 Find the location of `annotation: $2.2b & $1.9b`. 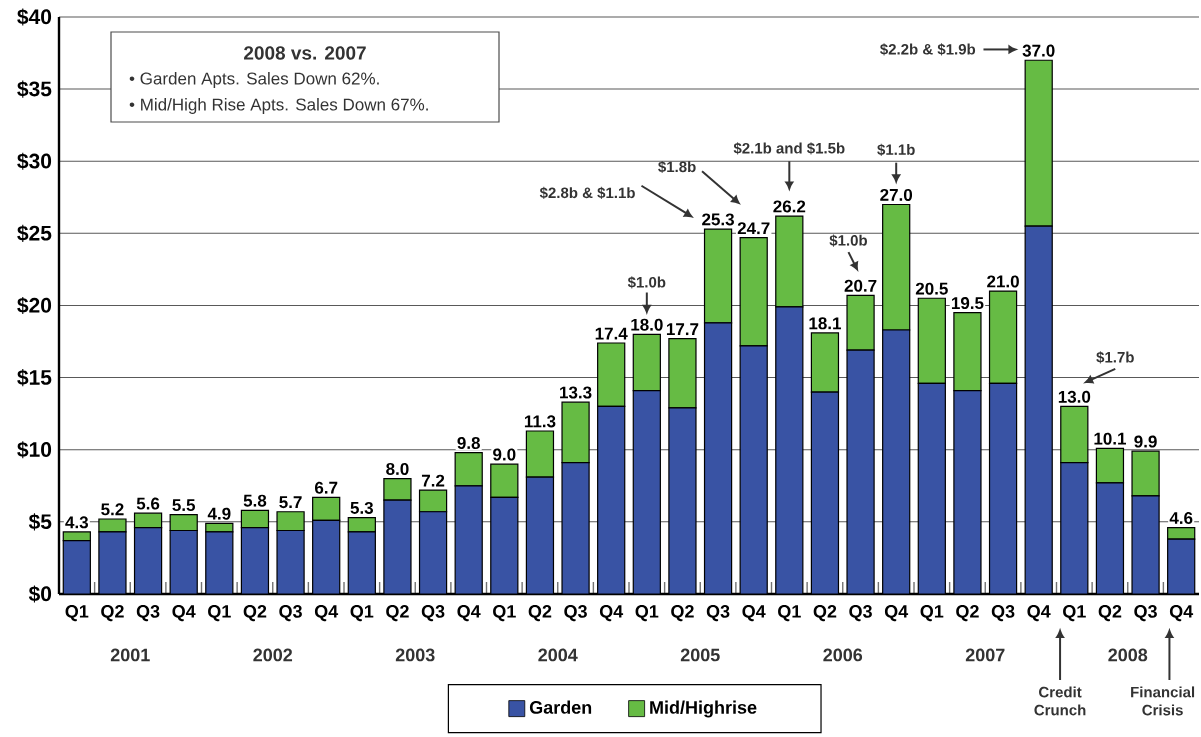

annotation: $2.2b & $1.9b is located at coordinates (928, 49).